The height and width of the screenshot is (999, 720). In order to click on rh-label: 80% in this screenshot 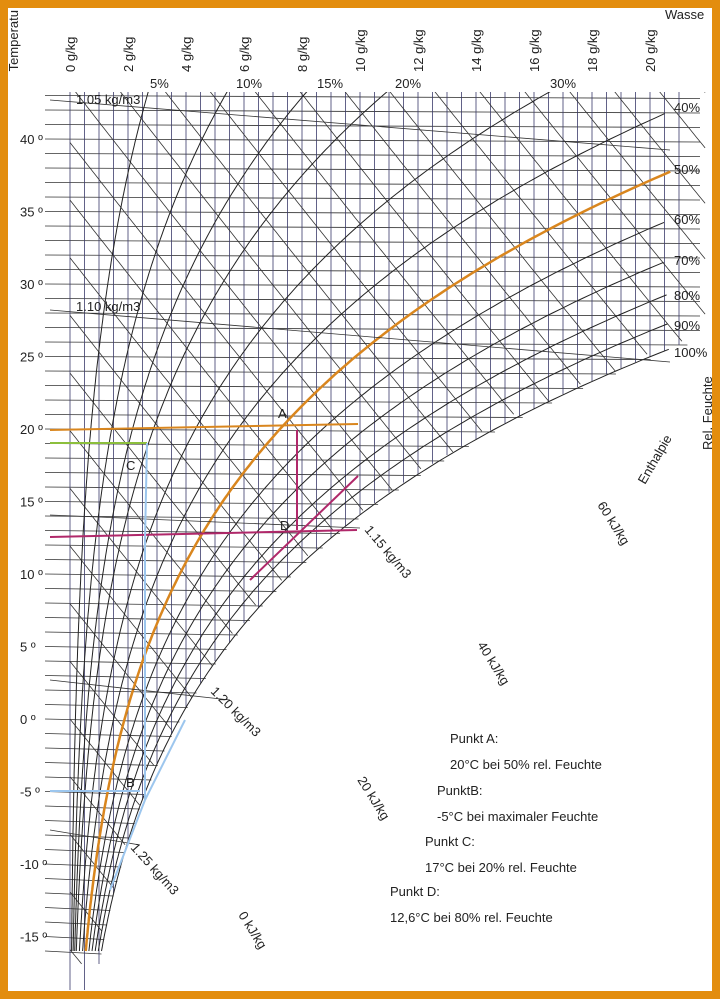, I will do `click(687, 295)`.